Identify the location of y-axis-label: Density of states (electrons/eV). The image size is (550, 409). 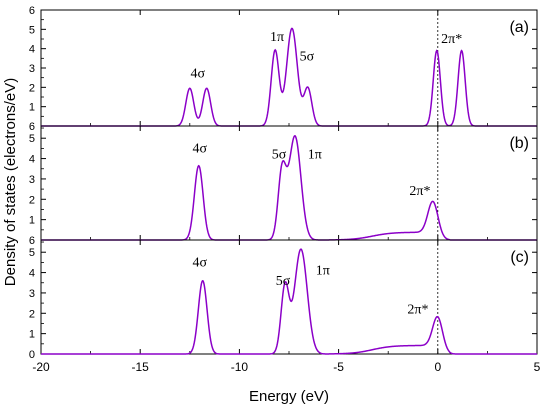
(10, 182).